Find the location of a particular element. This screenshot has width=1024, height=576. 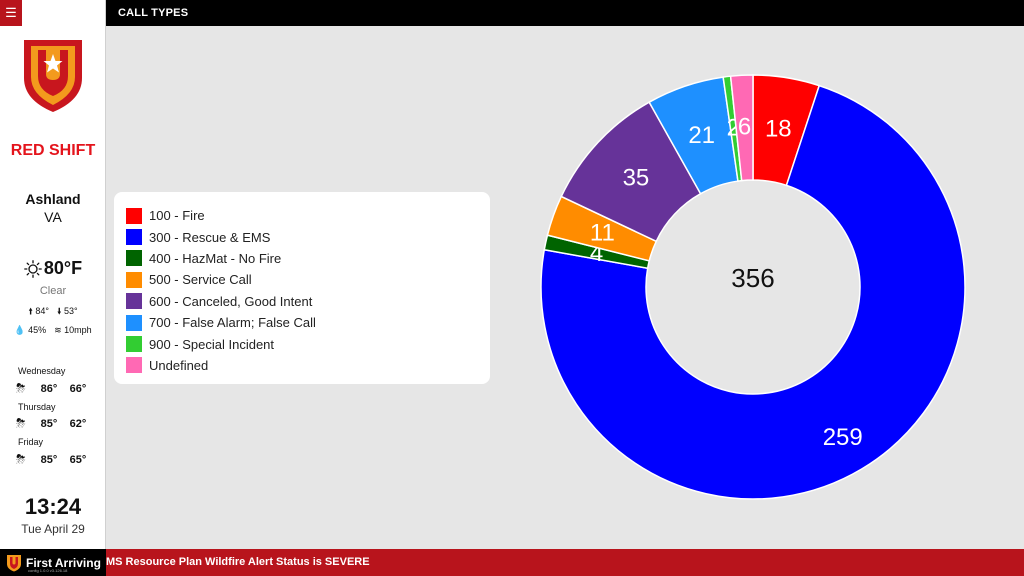

menu-icon: ☰ is located at coordinates (11, 13).